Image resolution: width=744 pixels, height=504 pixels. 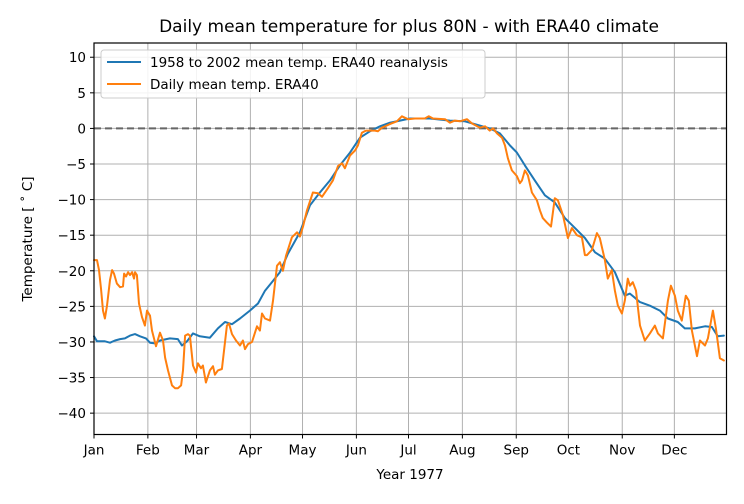 I want to click on legend-label-daily: Daily mean temp. ERA40, so click(x=234, y=85).